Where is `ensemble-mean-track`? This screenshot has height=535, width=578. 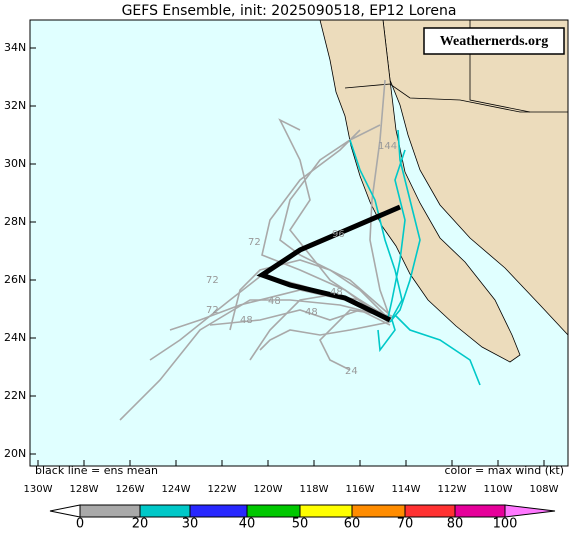
ensemble-mean-track is located at coordinates (328, 263).